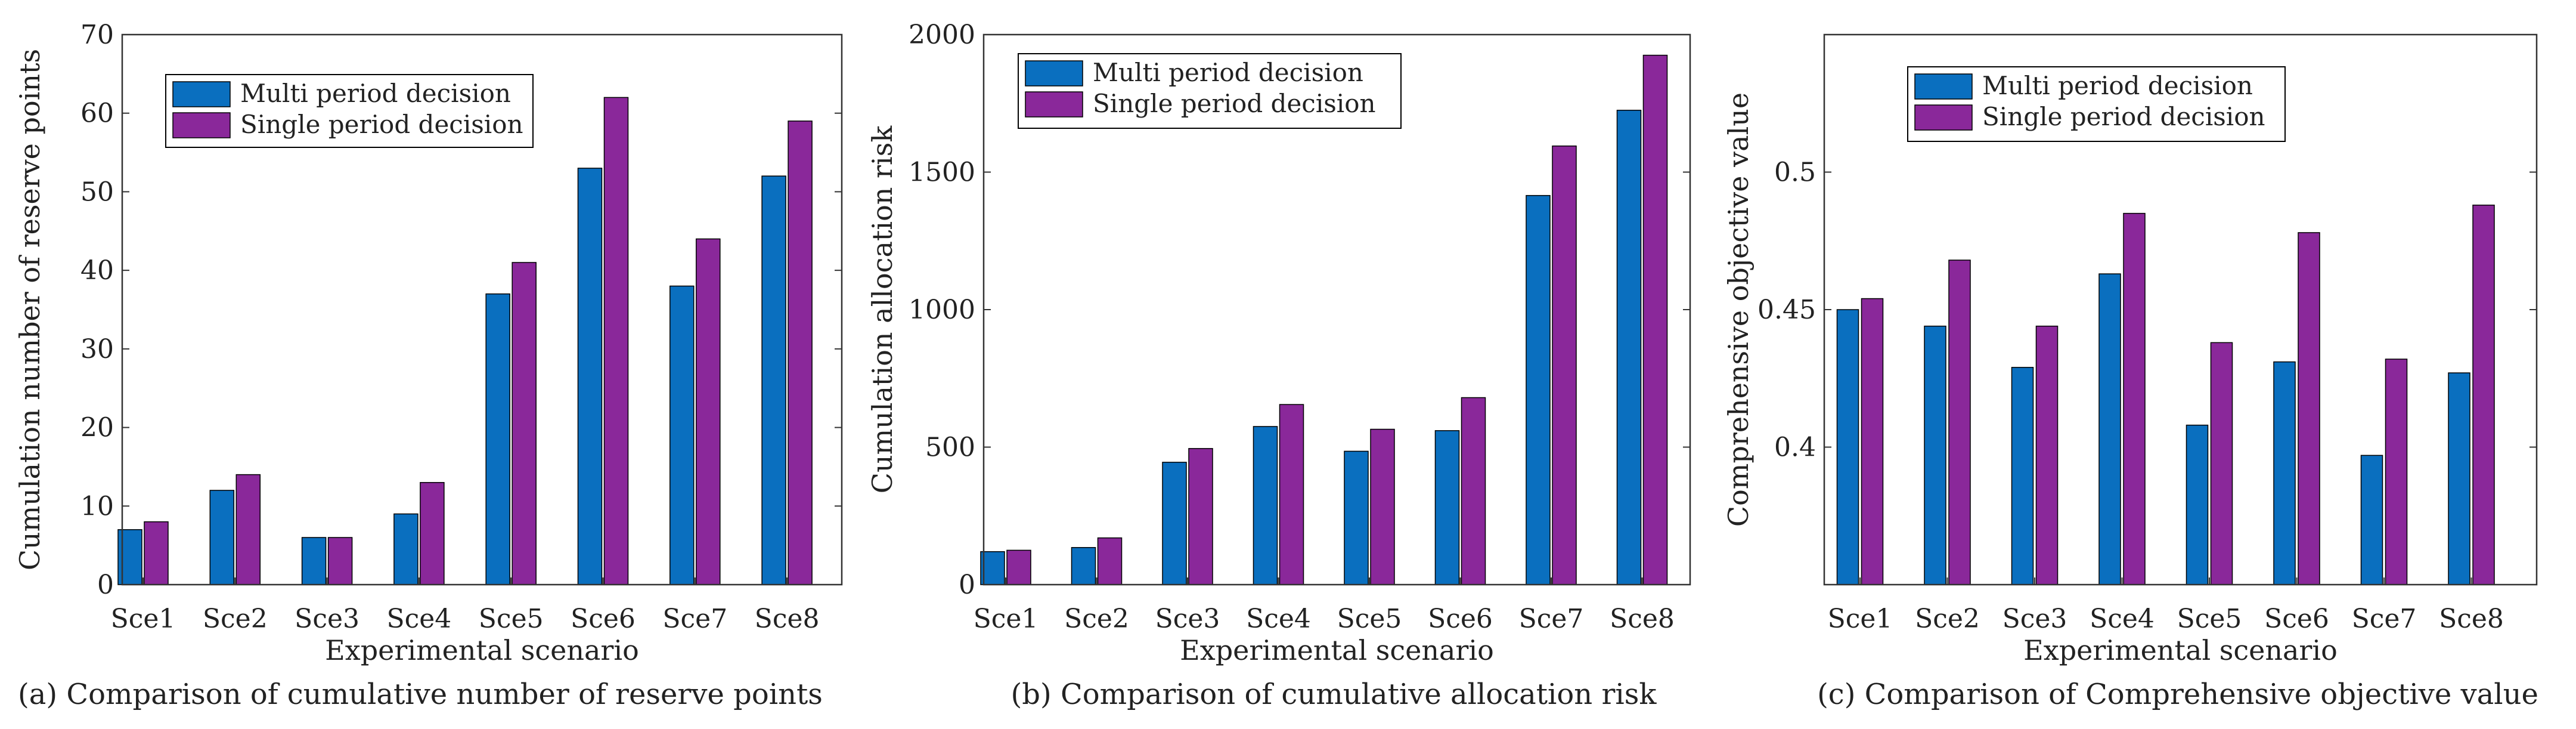 The height and width of the screenshot is (729, 2576). What do you see at coordinates (97, 349) in the screenshot?
I see `y-tick-label: 30` at bounding box center [97, 349].